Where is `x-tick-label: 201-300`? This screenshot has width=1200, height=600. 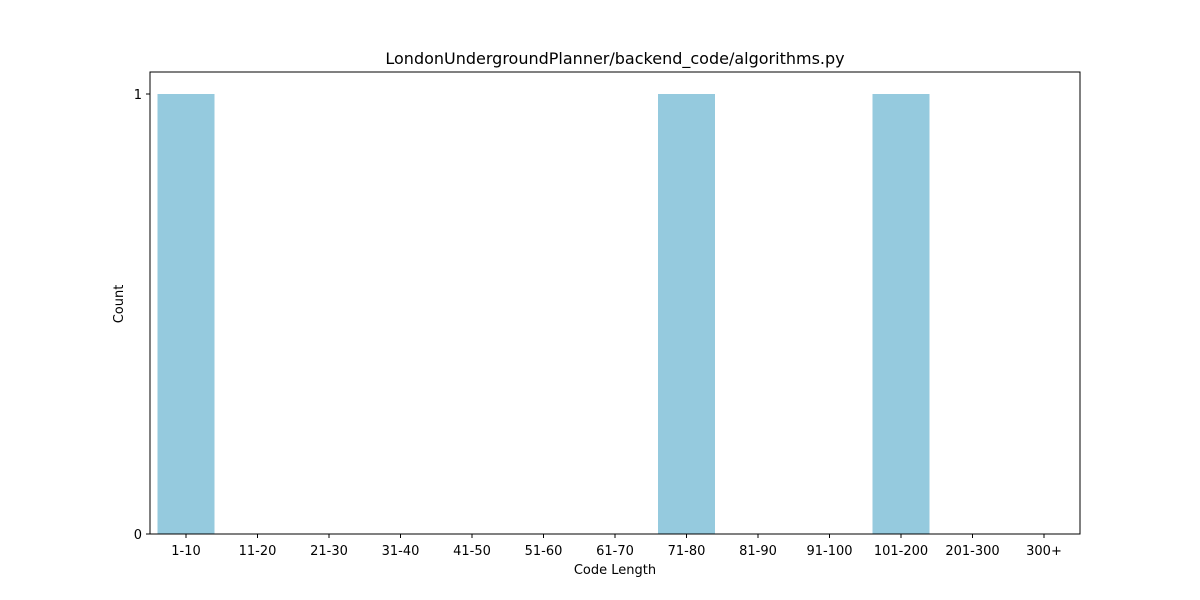
x-tick-label: 201-300 is located at coordinates (972, 551).